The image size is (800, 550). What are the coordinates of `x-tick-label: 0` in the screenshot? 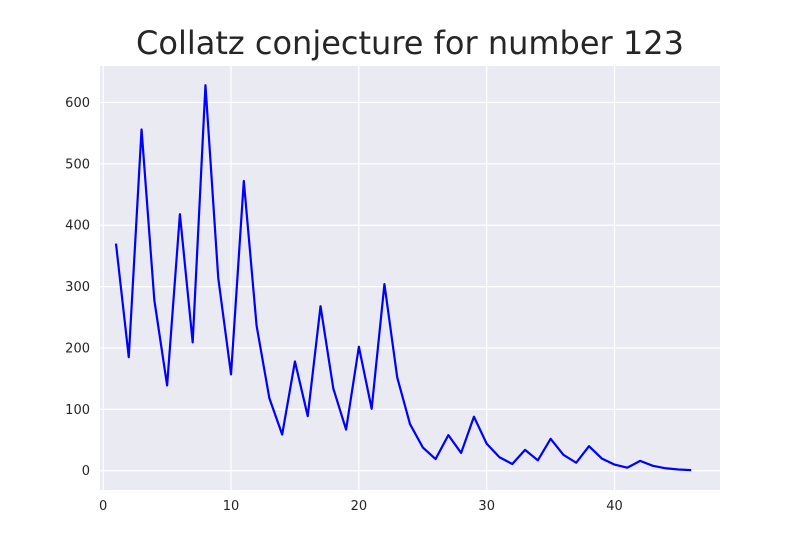 It's located at (103, 506).